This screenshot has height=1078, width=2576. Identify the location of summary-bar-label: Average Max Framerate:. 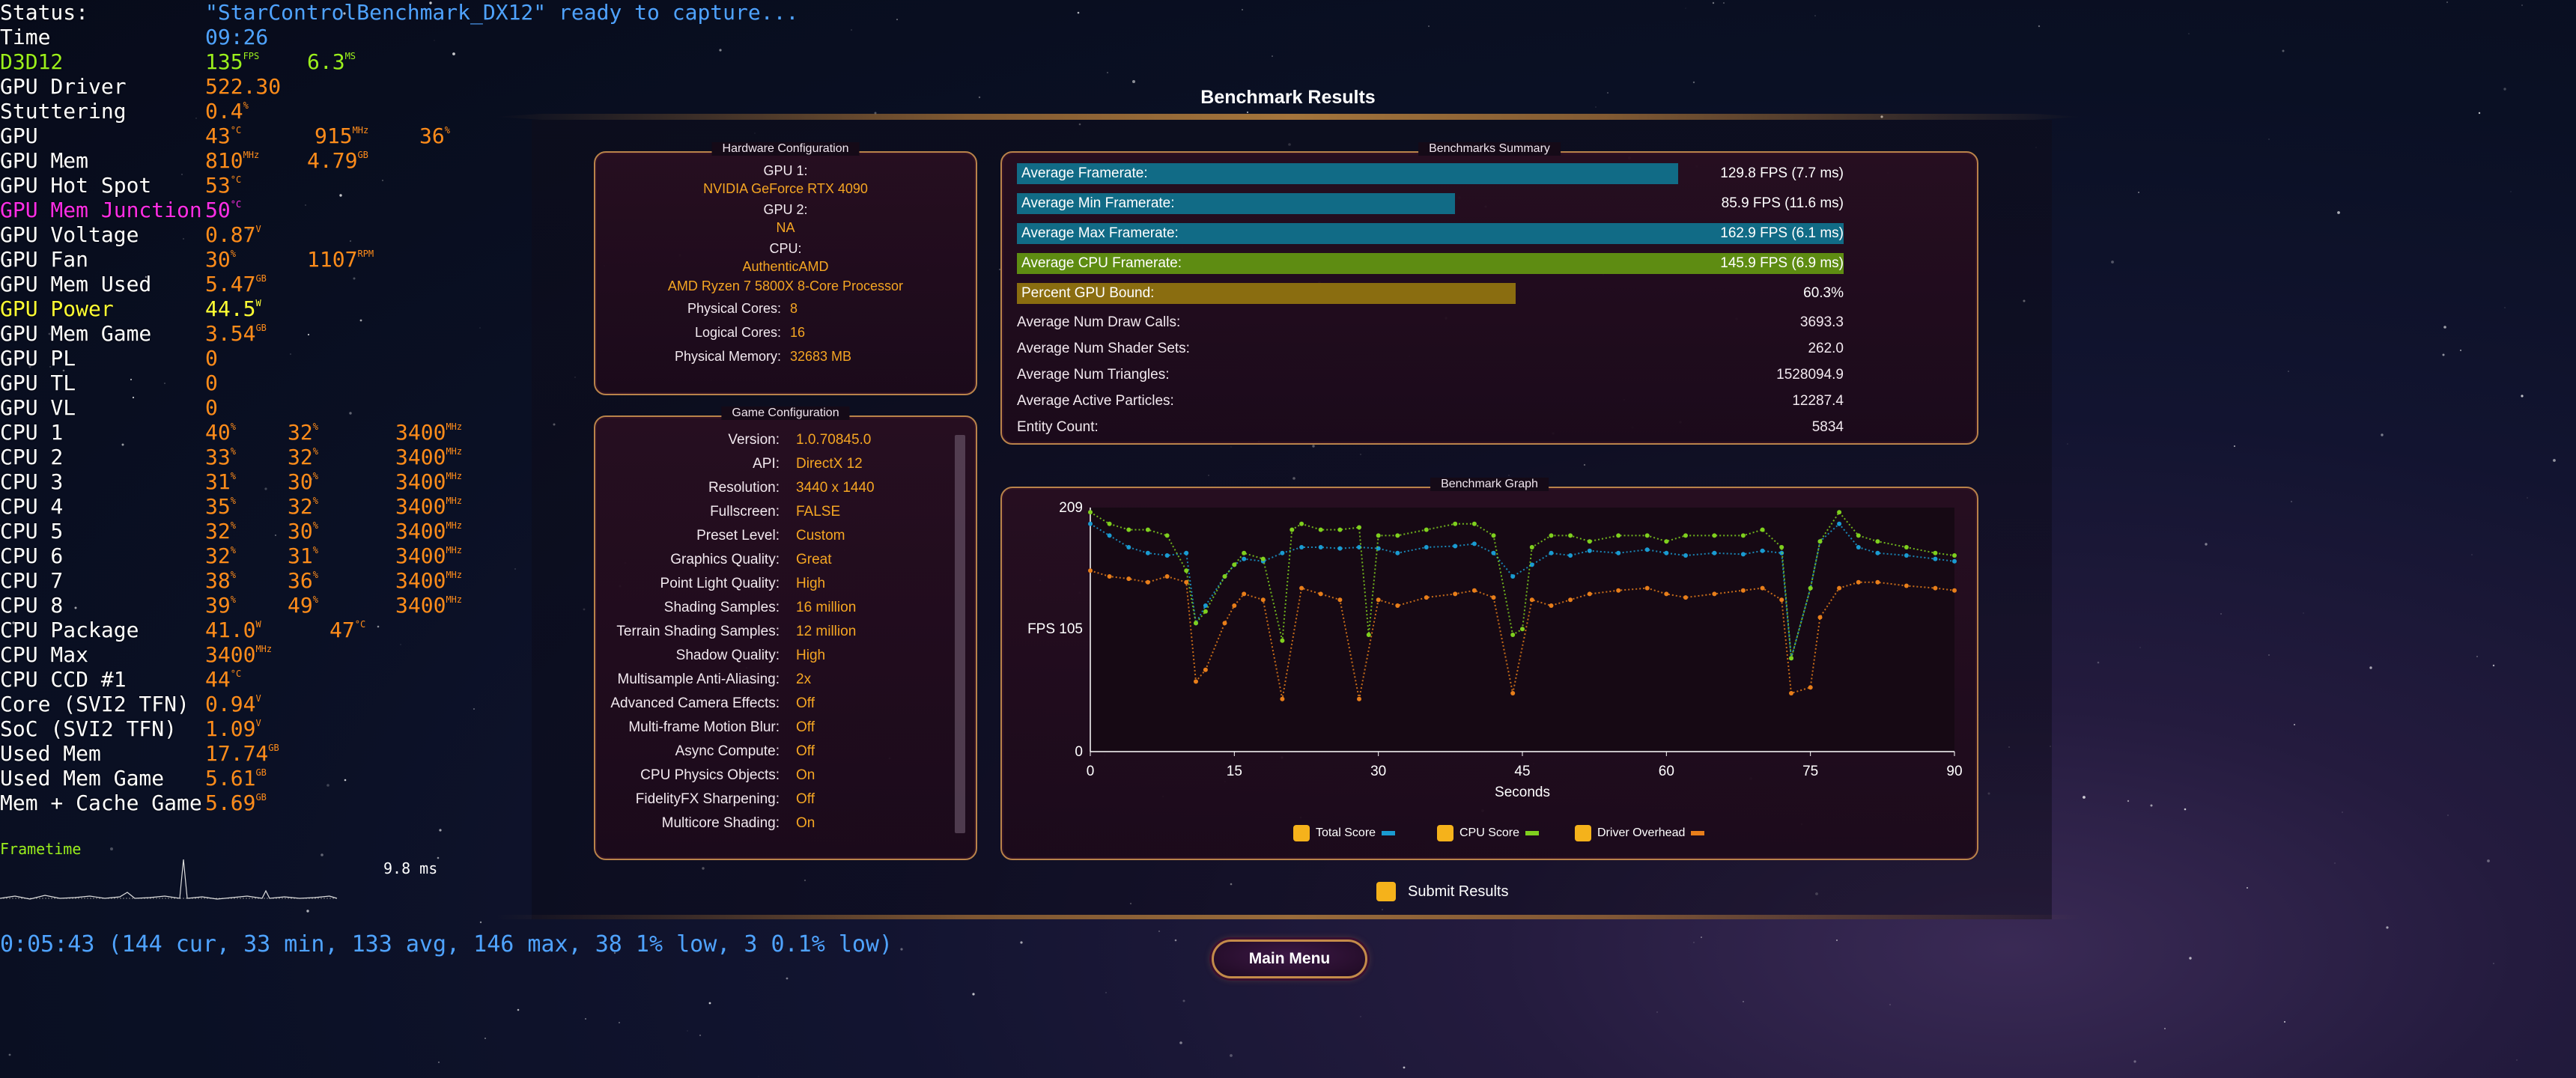
(1100, 233).